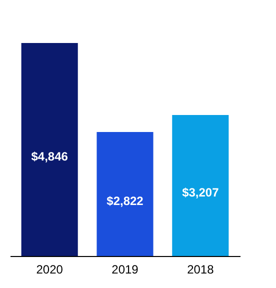 This screenshot has width=276, height=288. What do you see at coordinates (200, 269) in the screenshot?
I see `x-tick-label: 2018` at bounding box center [200, 269].